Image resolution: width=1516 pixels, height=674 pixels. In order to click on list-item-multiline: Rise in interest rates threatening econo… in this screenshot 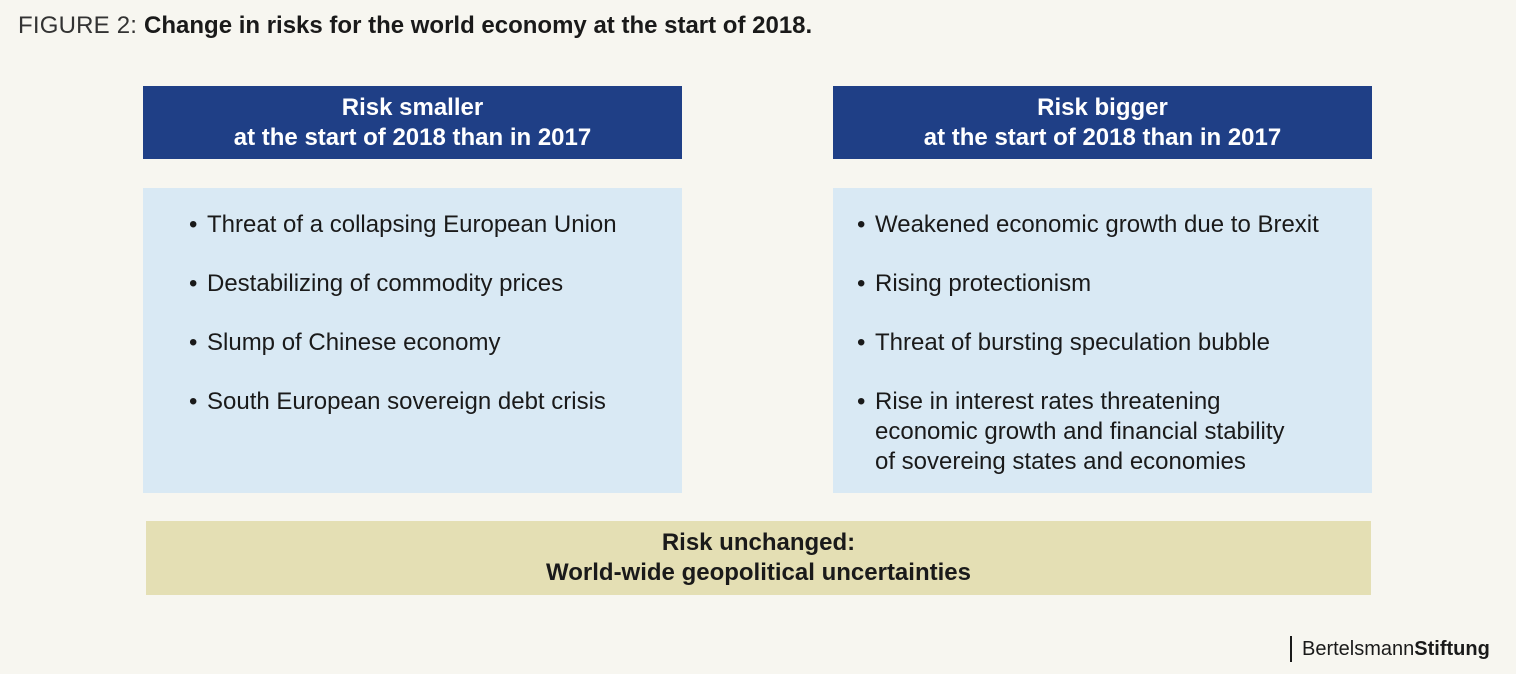, I will do `click(1114, 432)`.